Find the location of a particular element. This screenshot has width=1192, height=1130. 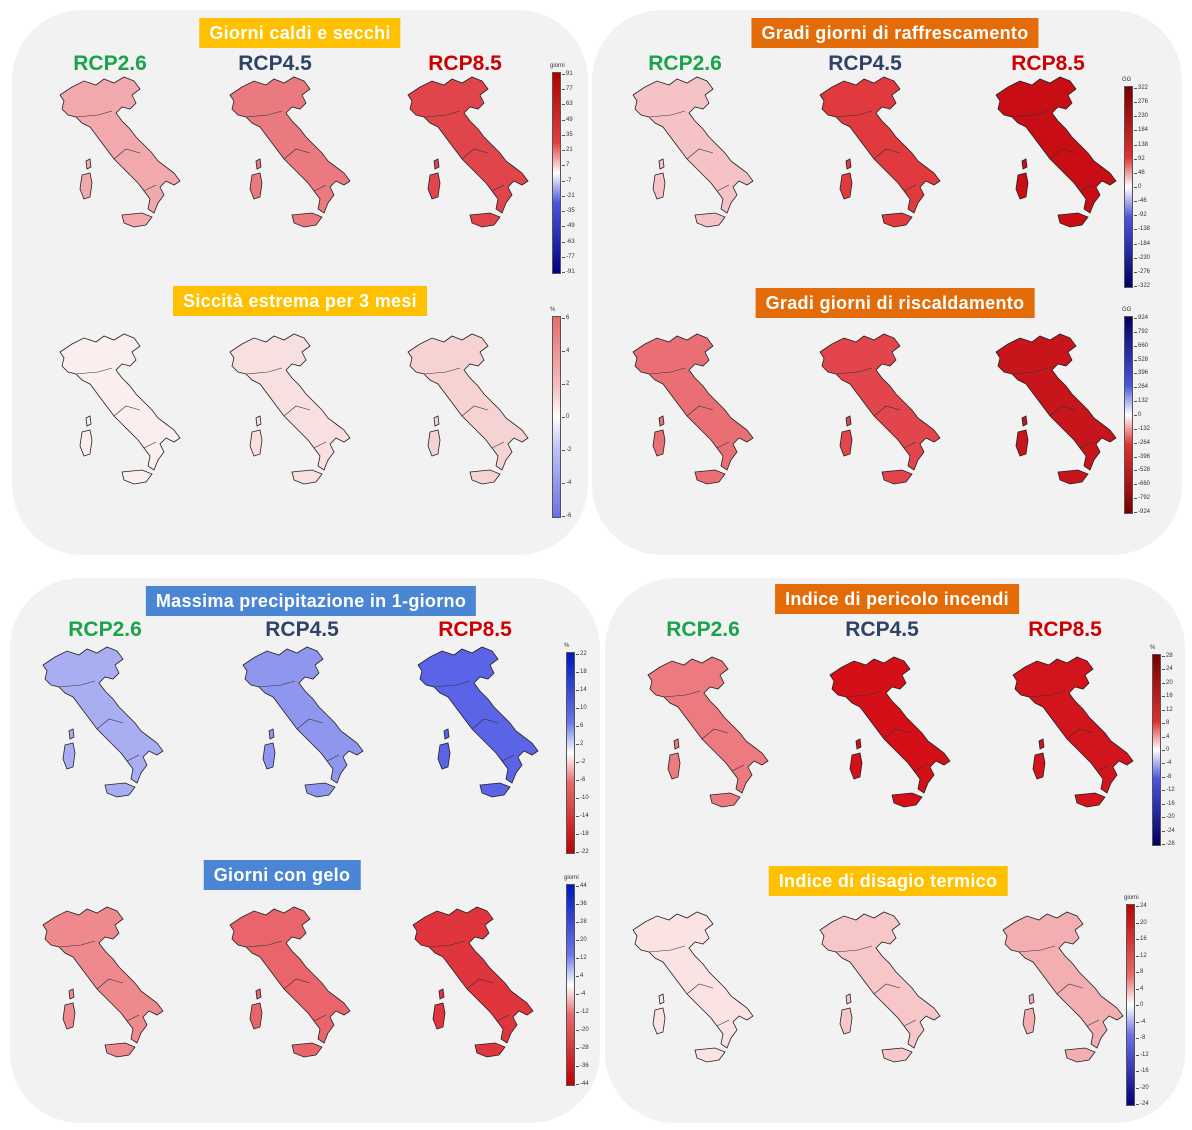

colorbar-tick-label: -322 is located at coordinates (1142, 286).